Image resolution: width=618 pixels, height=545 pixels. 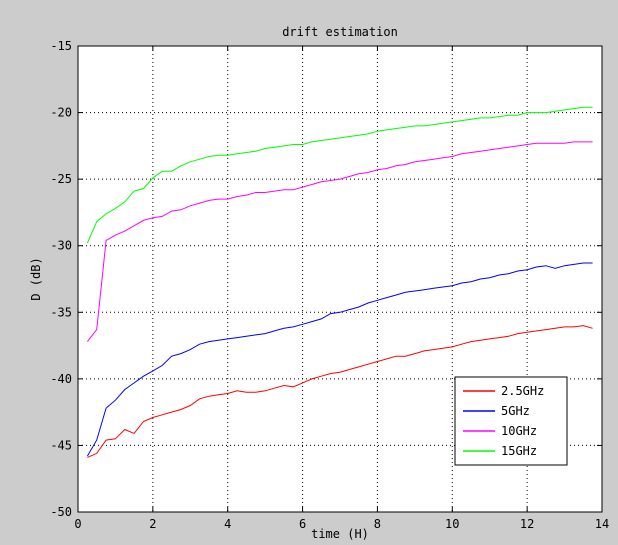 I want to click on legend: 2.5GHz 5GHz 10GHz 15GHz, so click(x=511, y=421).